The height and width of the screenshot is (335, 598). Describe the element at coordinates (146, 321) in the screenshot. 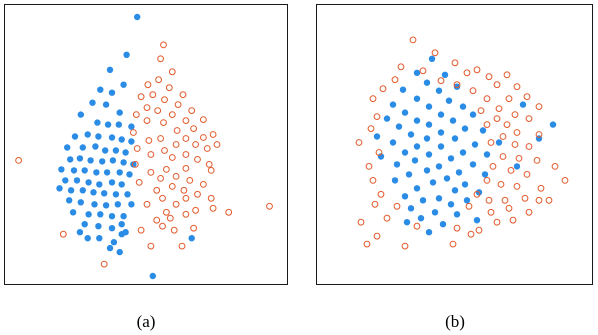

I see `panel-caption-a: (a)` at that location.